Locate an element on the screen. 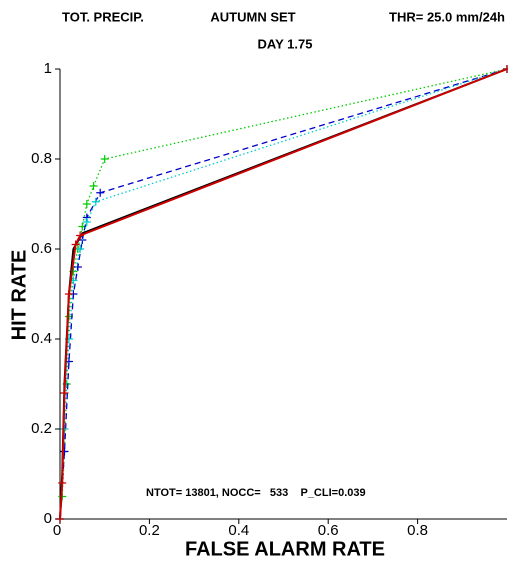 This screenshot has width=508, height=561. y-tick-label: 0.8 is located at coordinates (41, 158).